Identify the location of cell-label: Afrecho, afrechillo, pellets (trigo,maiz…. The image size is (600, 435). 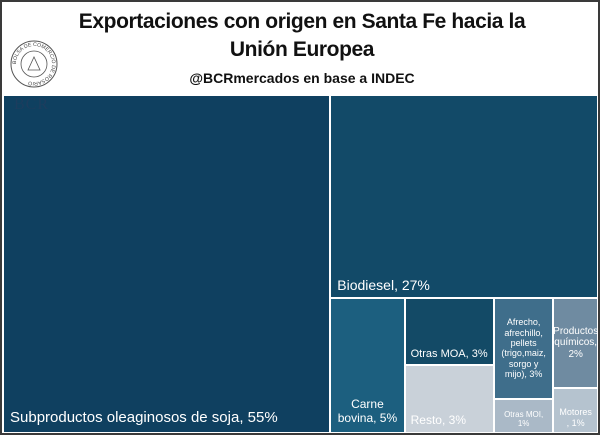
(523, 348).